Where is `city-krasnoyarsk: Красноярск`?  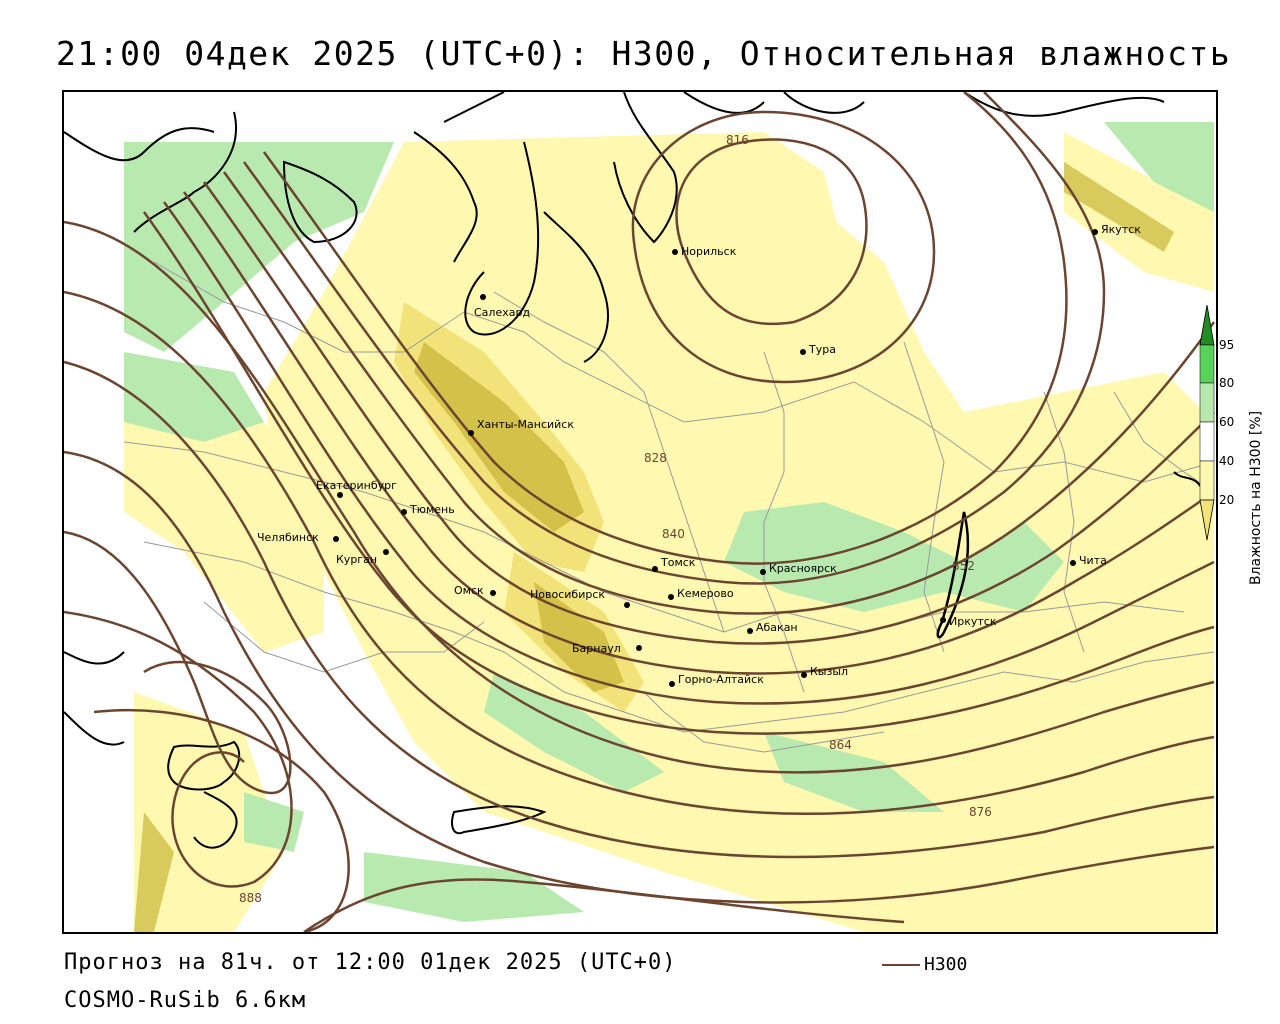 city-krasnoyarsk: Красноярск is located at coordinates (798, 568).